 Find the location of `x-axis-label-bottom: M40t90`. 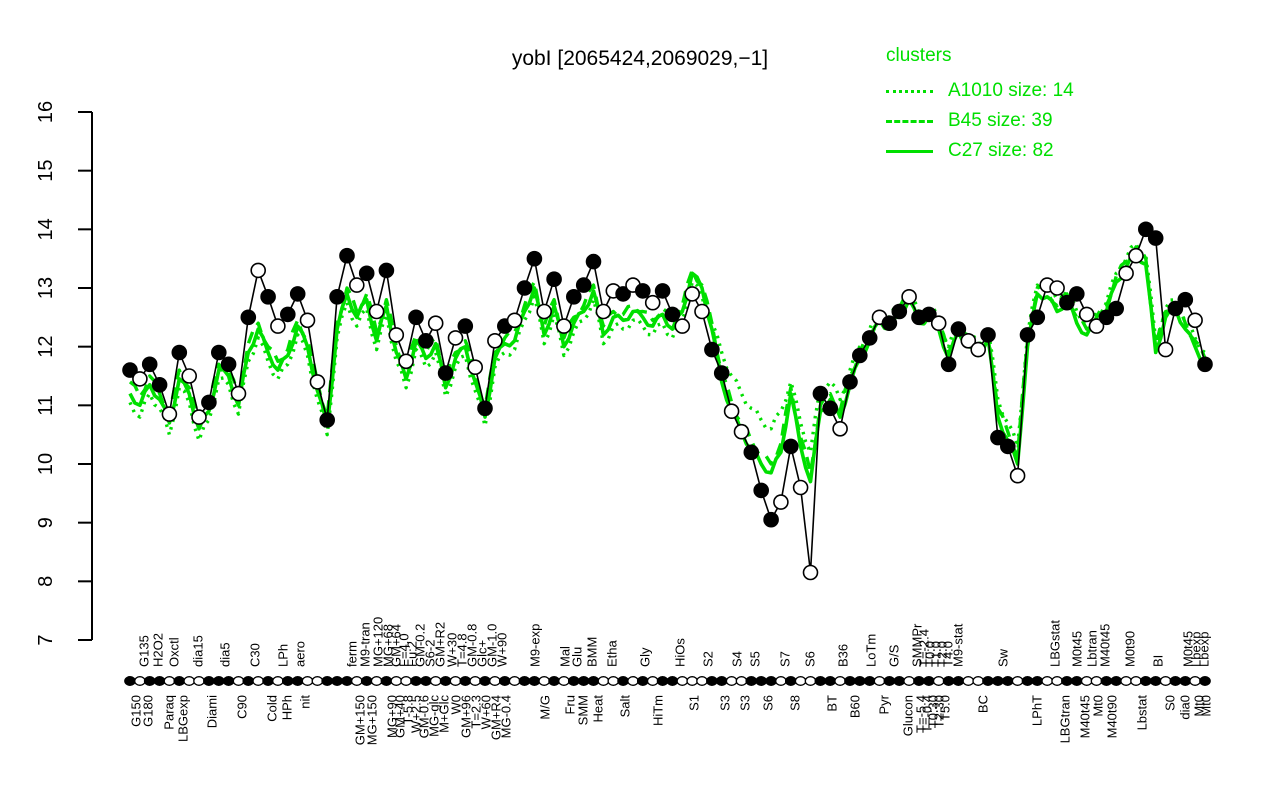

x-axis-label-bottom: M40t90 is located at coordinates (1112, 716).